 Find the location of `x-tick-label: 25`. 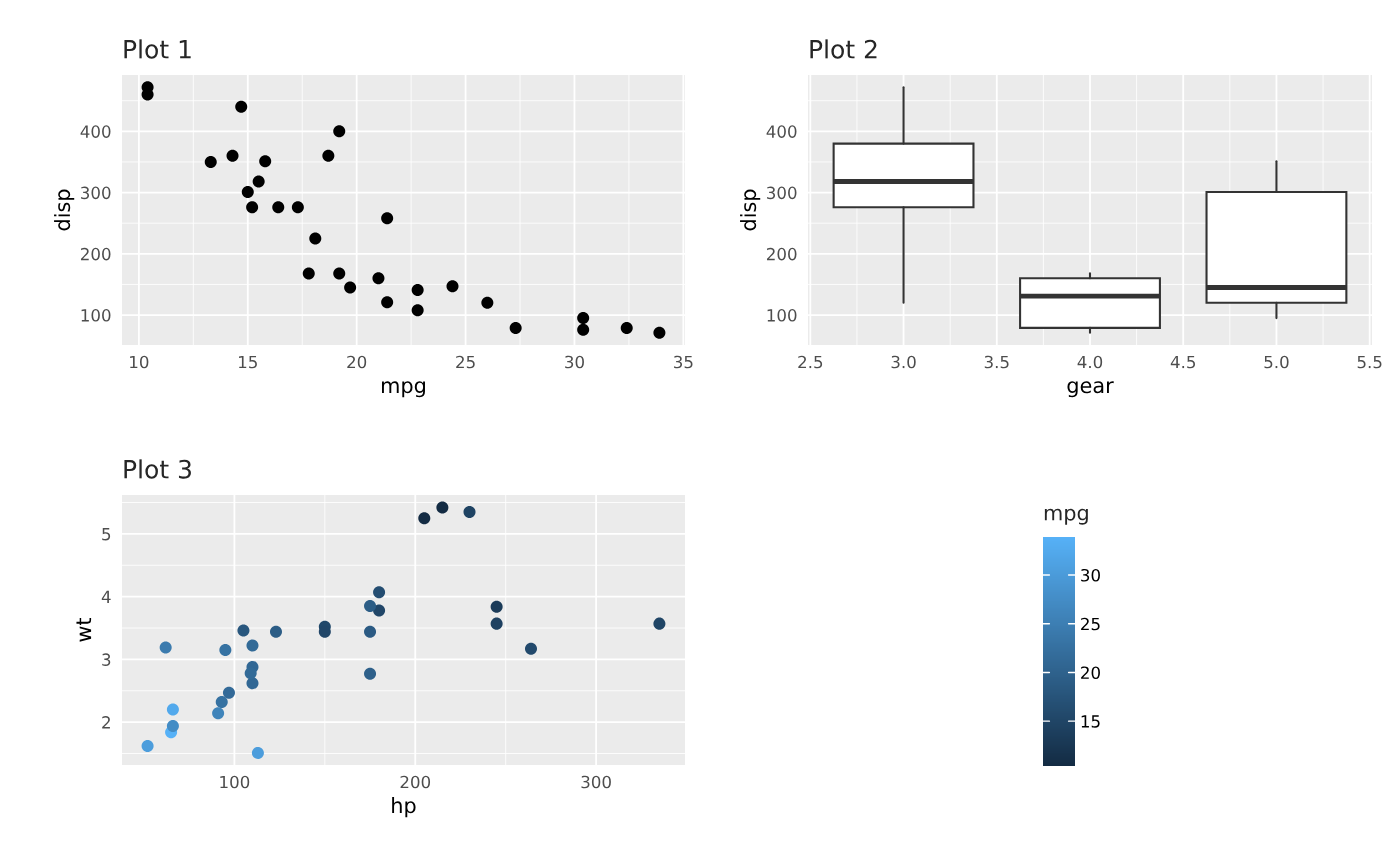

x-tick-label: 25 is located at coordinates (465, 362).